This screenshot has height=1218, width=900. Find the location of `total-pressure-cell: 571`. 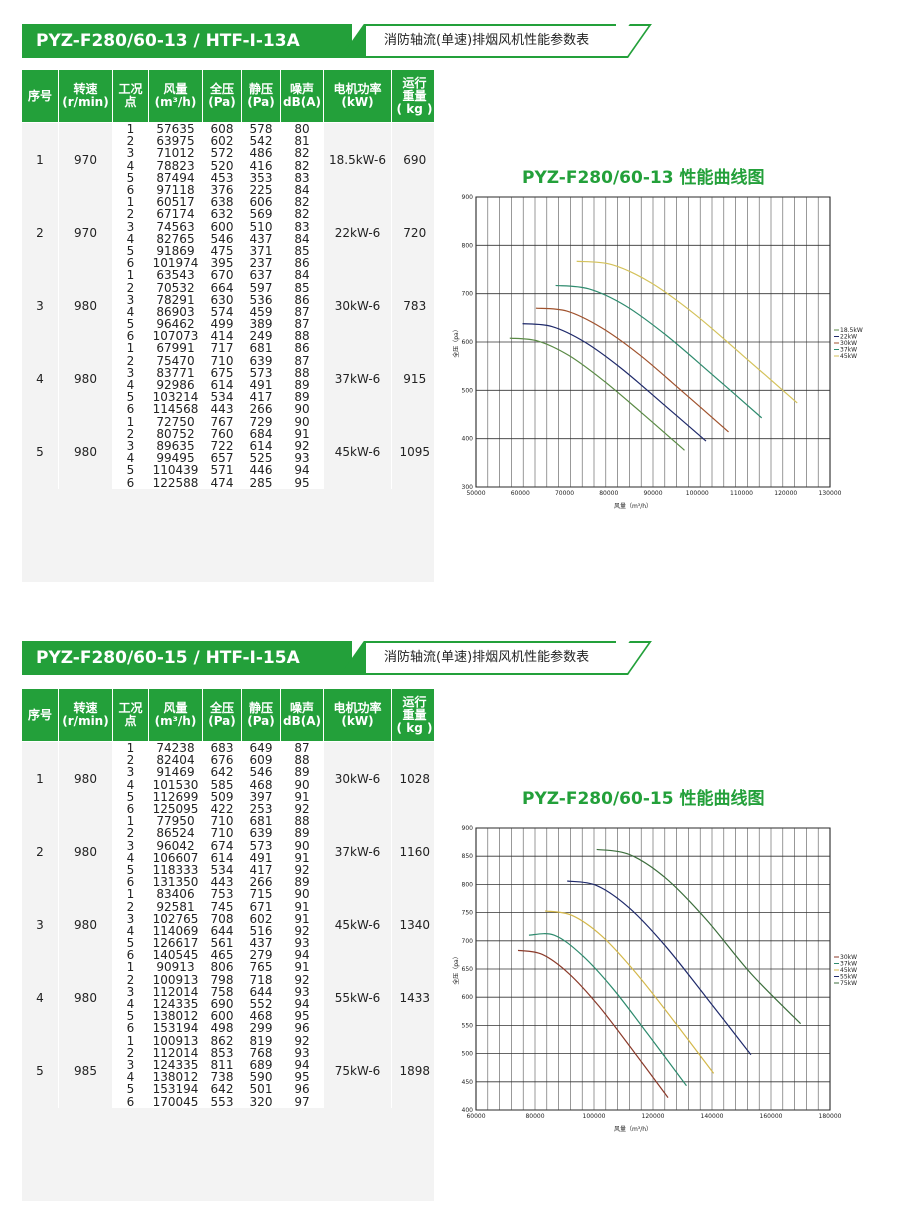

total-pressure-cell: 571 is located at coordinates (222, 470).